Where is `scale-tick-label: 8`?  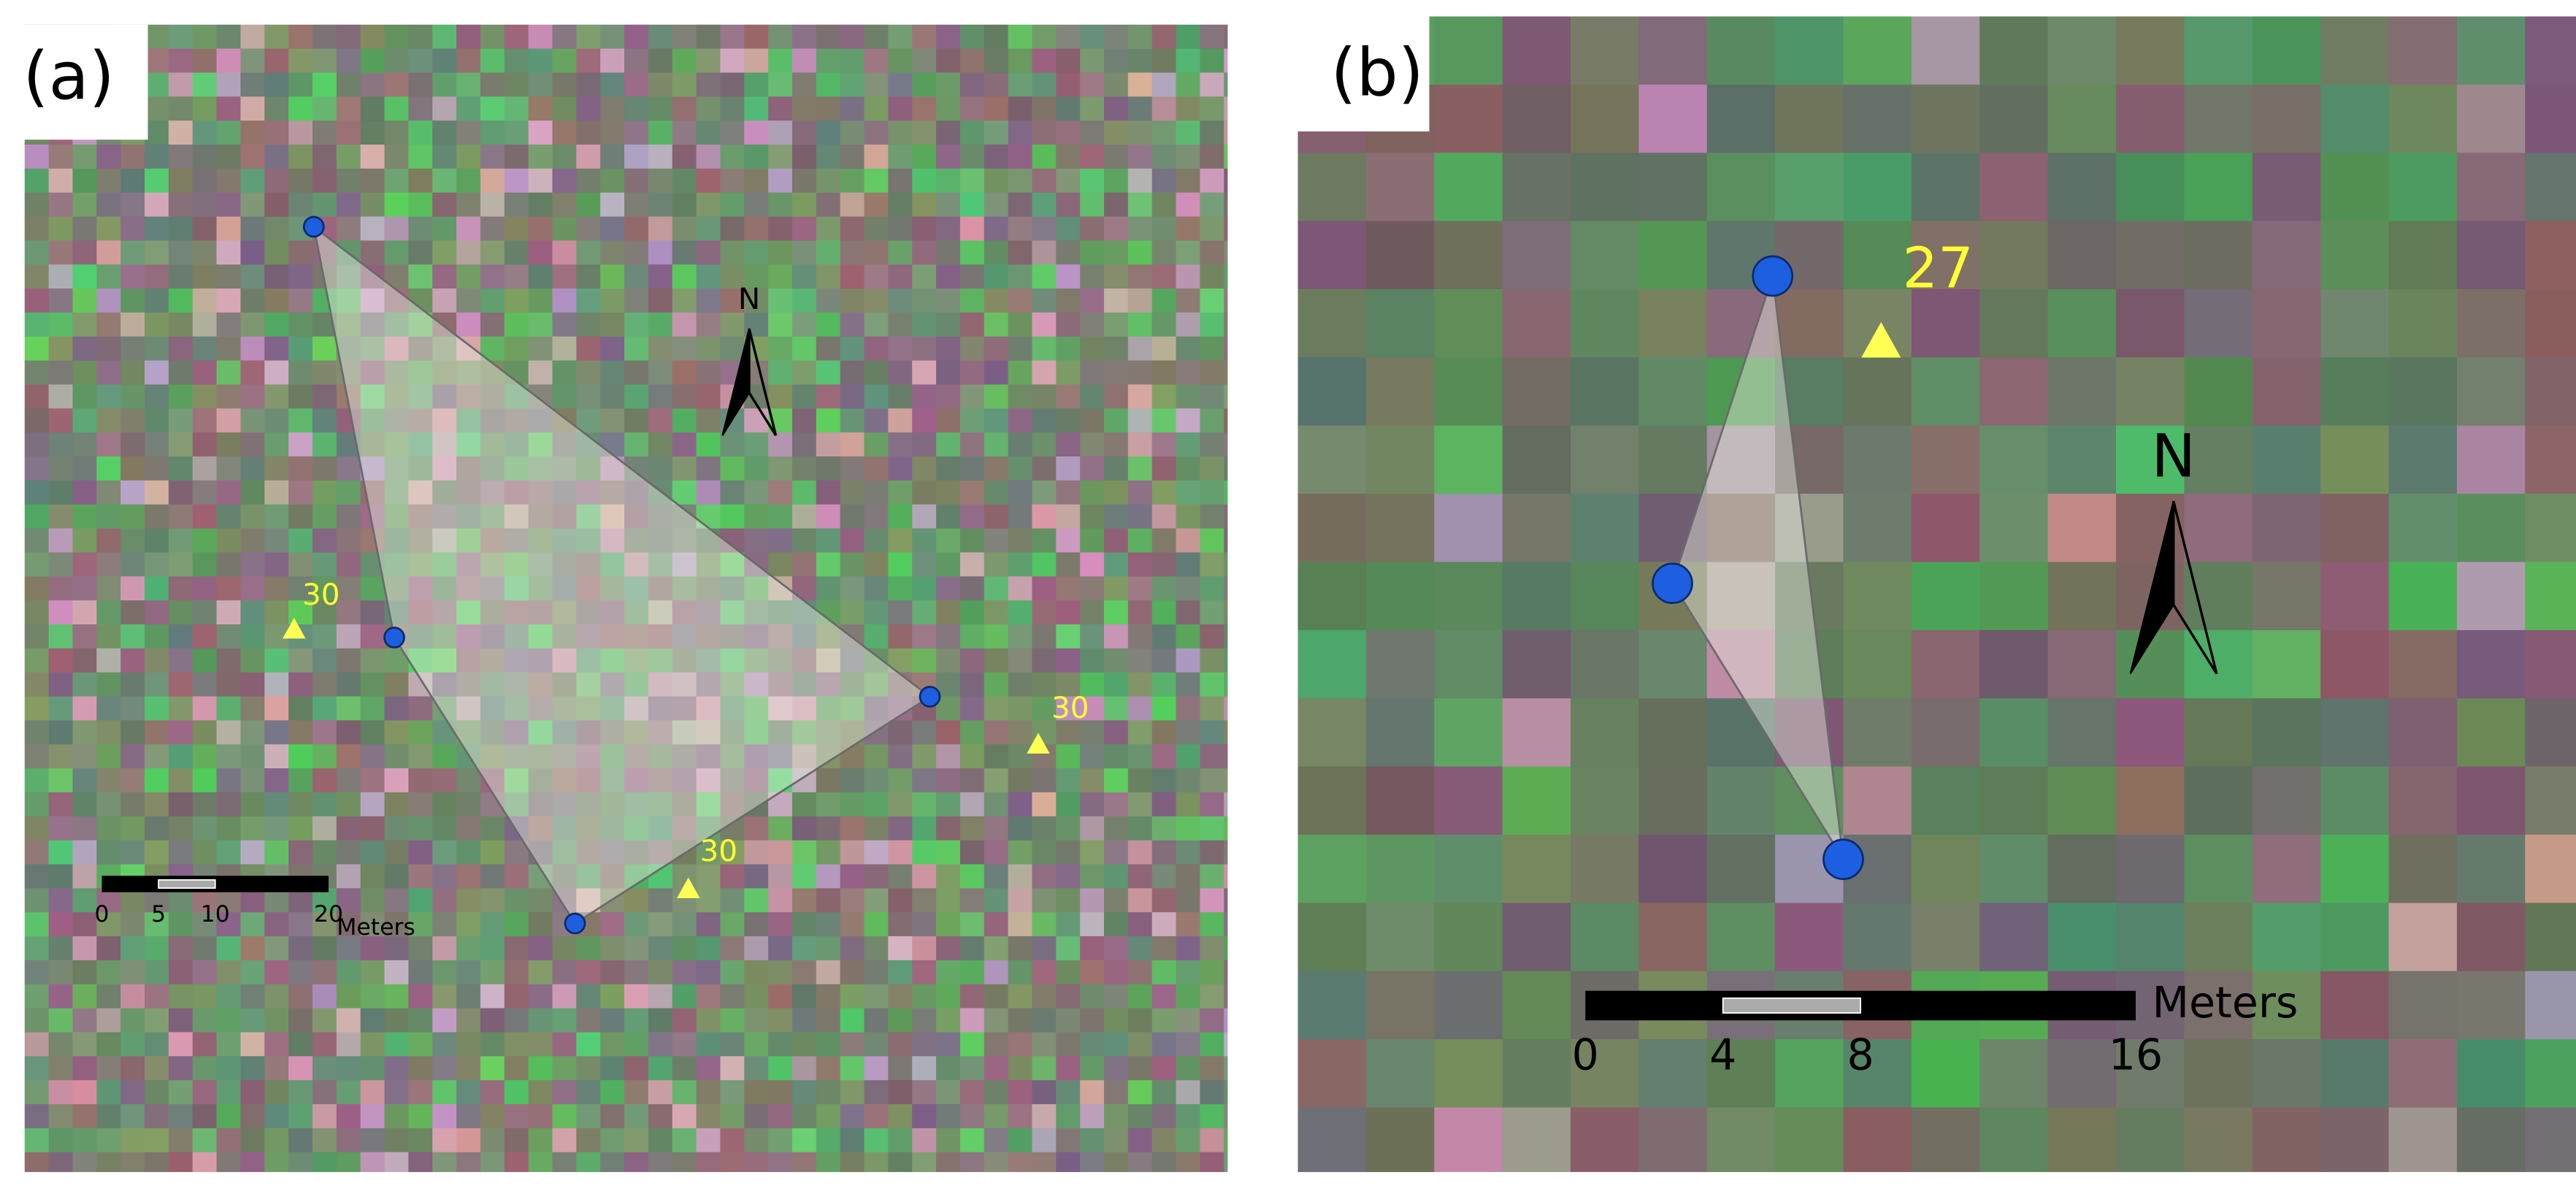
scale-tick-label: 8 is located at coordinates (1860, 1055).